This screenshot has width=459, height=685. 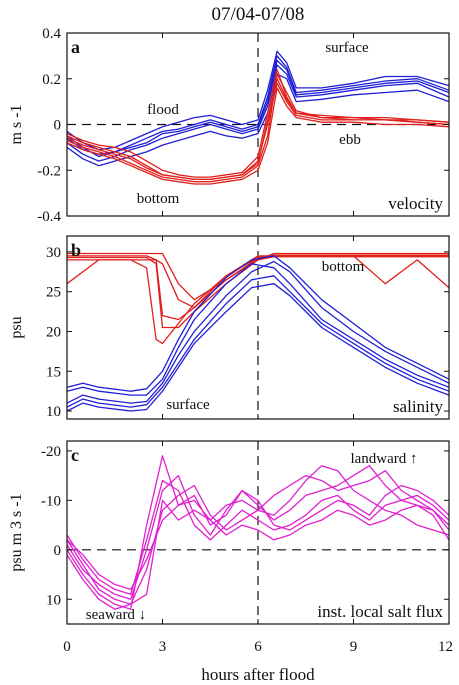 What do you see at coordinates (16, 125) in the screenshot?
I see `y-axis-label: m s -1` at bounding box center [16, 125].